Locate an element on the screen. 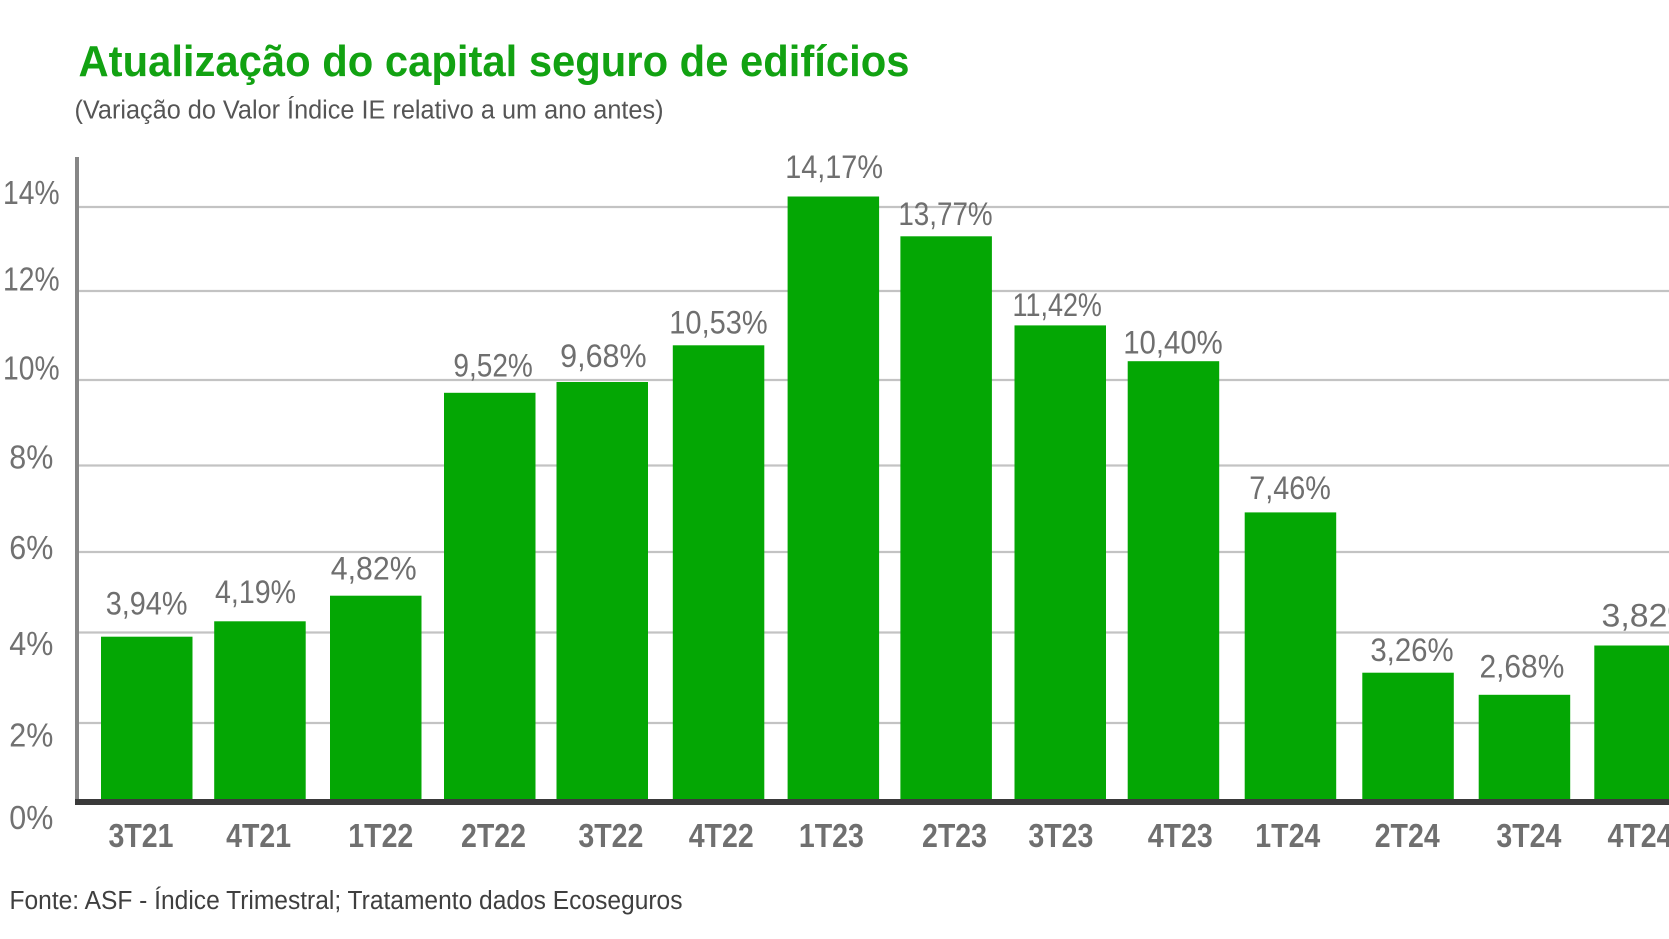 This screenshot has height=939, width=1669. svg-text: 9,52% is located at coordinates (492, 365).